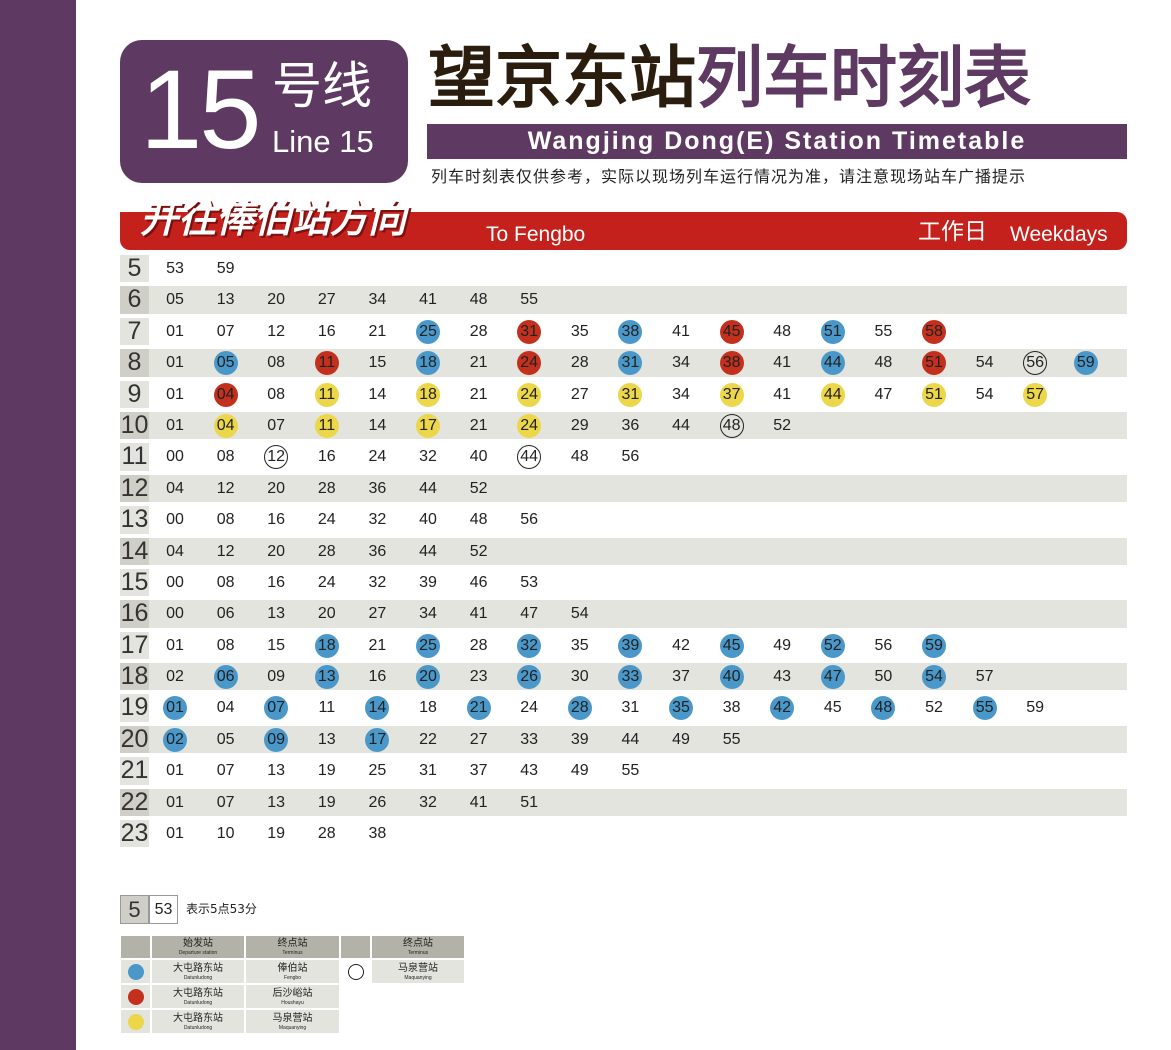 The image size is (1171, 1050). What do you see at coordinates (623, 425) in the screenshot?
I see `table-row: 10 01 04 07 11 14 17 21 24 29 36 44 48 52` at bounding box center [623, 425].